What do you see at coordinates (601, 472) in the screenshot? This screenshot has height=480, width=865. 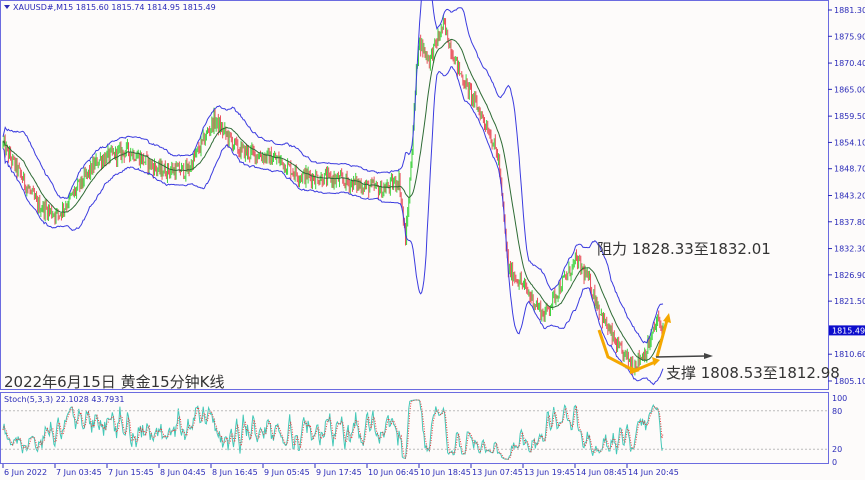 I see `time-tick-label: 14 Jun 08:45` at bounding box center [601, 472].